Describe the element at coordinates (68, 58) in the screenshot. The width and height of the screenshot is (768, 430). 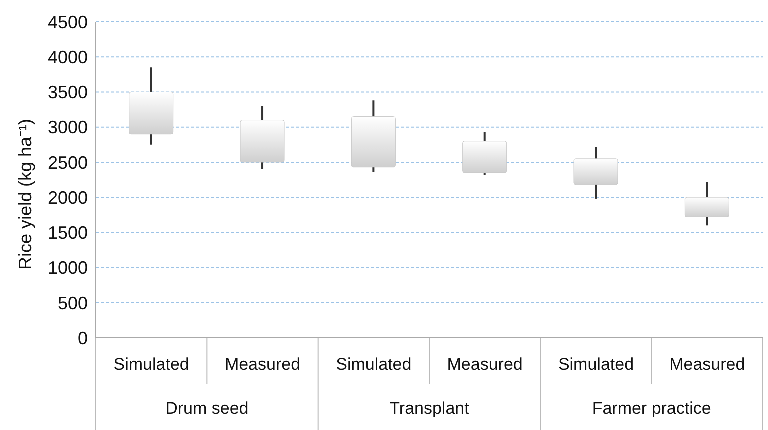
I see `y-tick-label: 4000` at that location.